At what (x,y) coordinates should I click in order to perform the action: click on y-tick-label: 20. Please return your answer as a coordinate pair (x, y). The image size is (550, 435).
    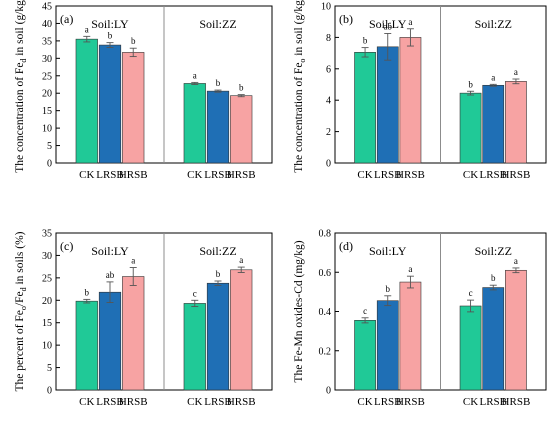
    Looking at the image, I should click on (47, 301).